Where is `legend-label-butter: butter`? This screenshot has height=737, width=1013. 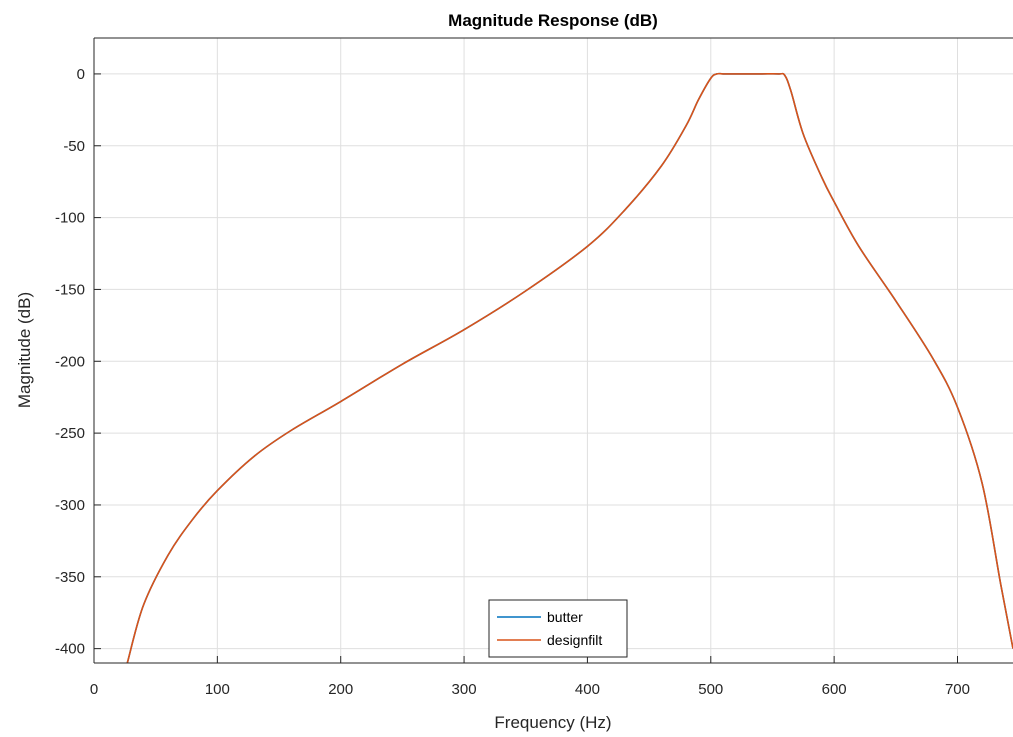
legend-label-butter: butter is located at coordinates (565, 617).